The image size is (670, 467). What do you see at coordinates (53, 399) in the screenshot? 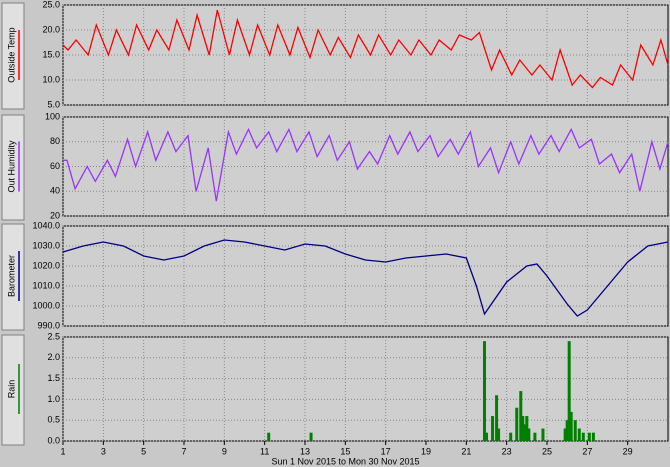
I see `y-tick-label: 1.0` at bounding box center [53, 399].